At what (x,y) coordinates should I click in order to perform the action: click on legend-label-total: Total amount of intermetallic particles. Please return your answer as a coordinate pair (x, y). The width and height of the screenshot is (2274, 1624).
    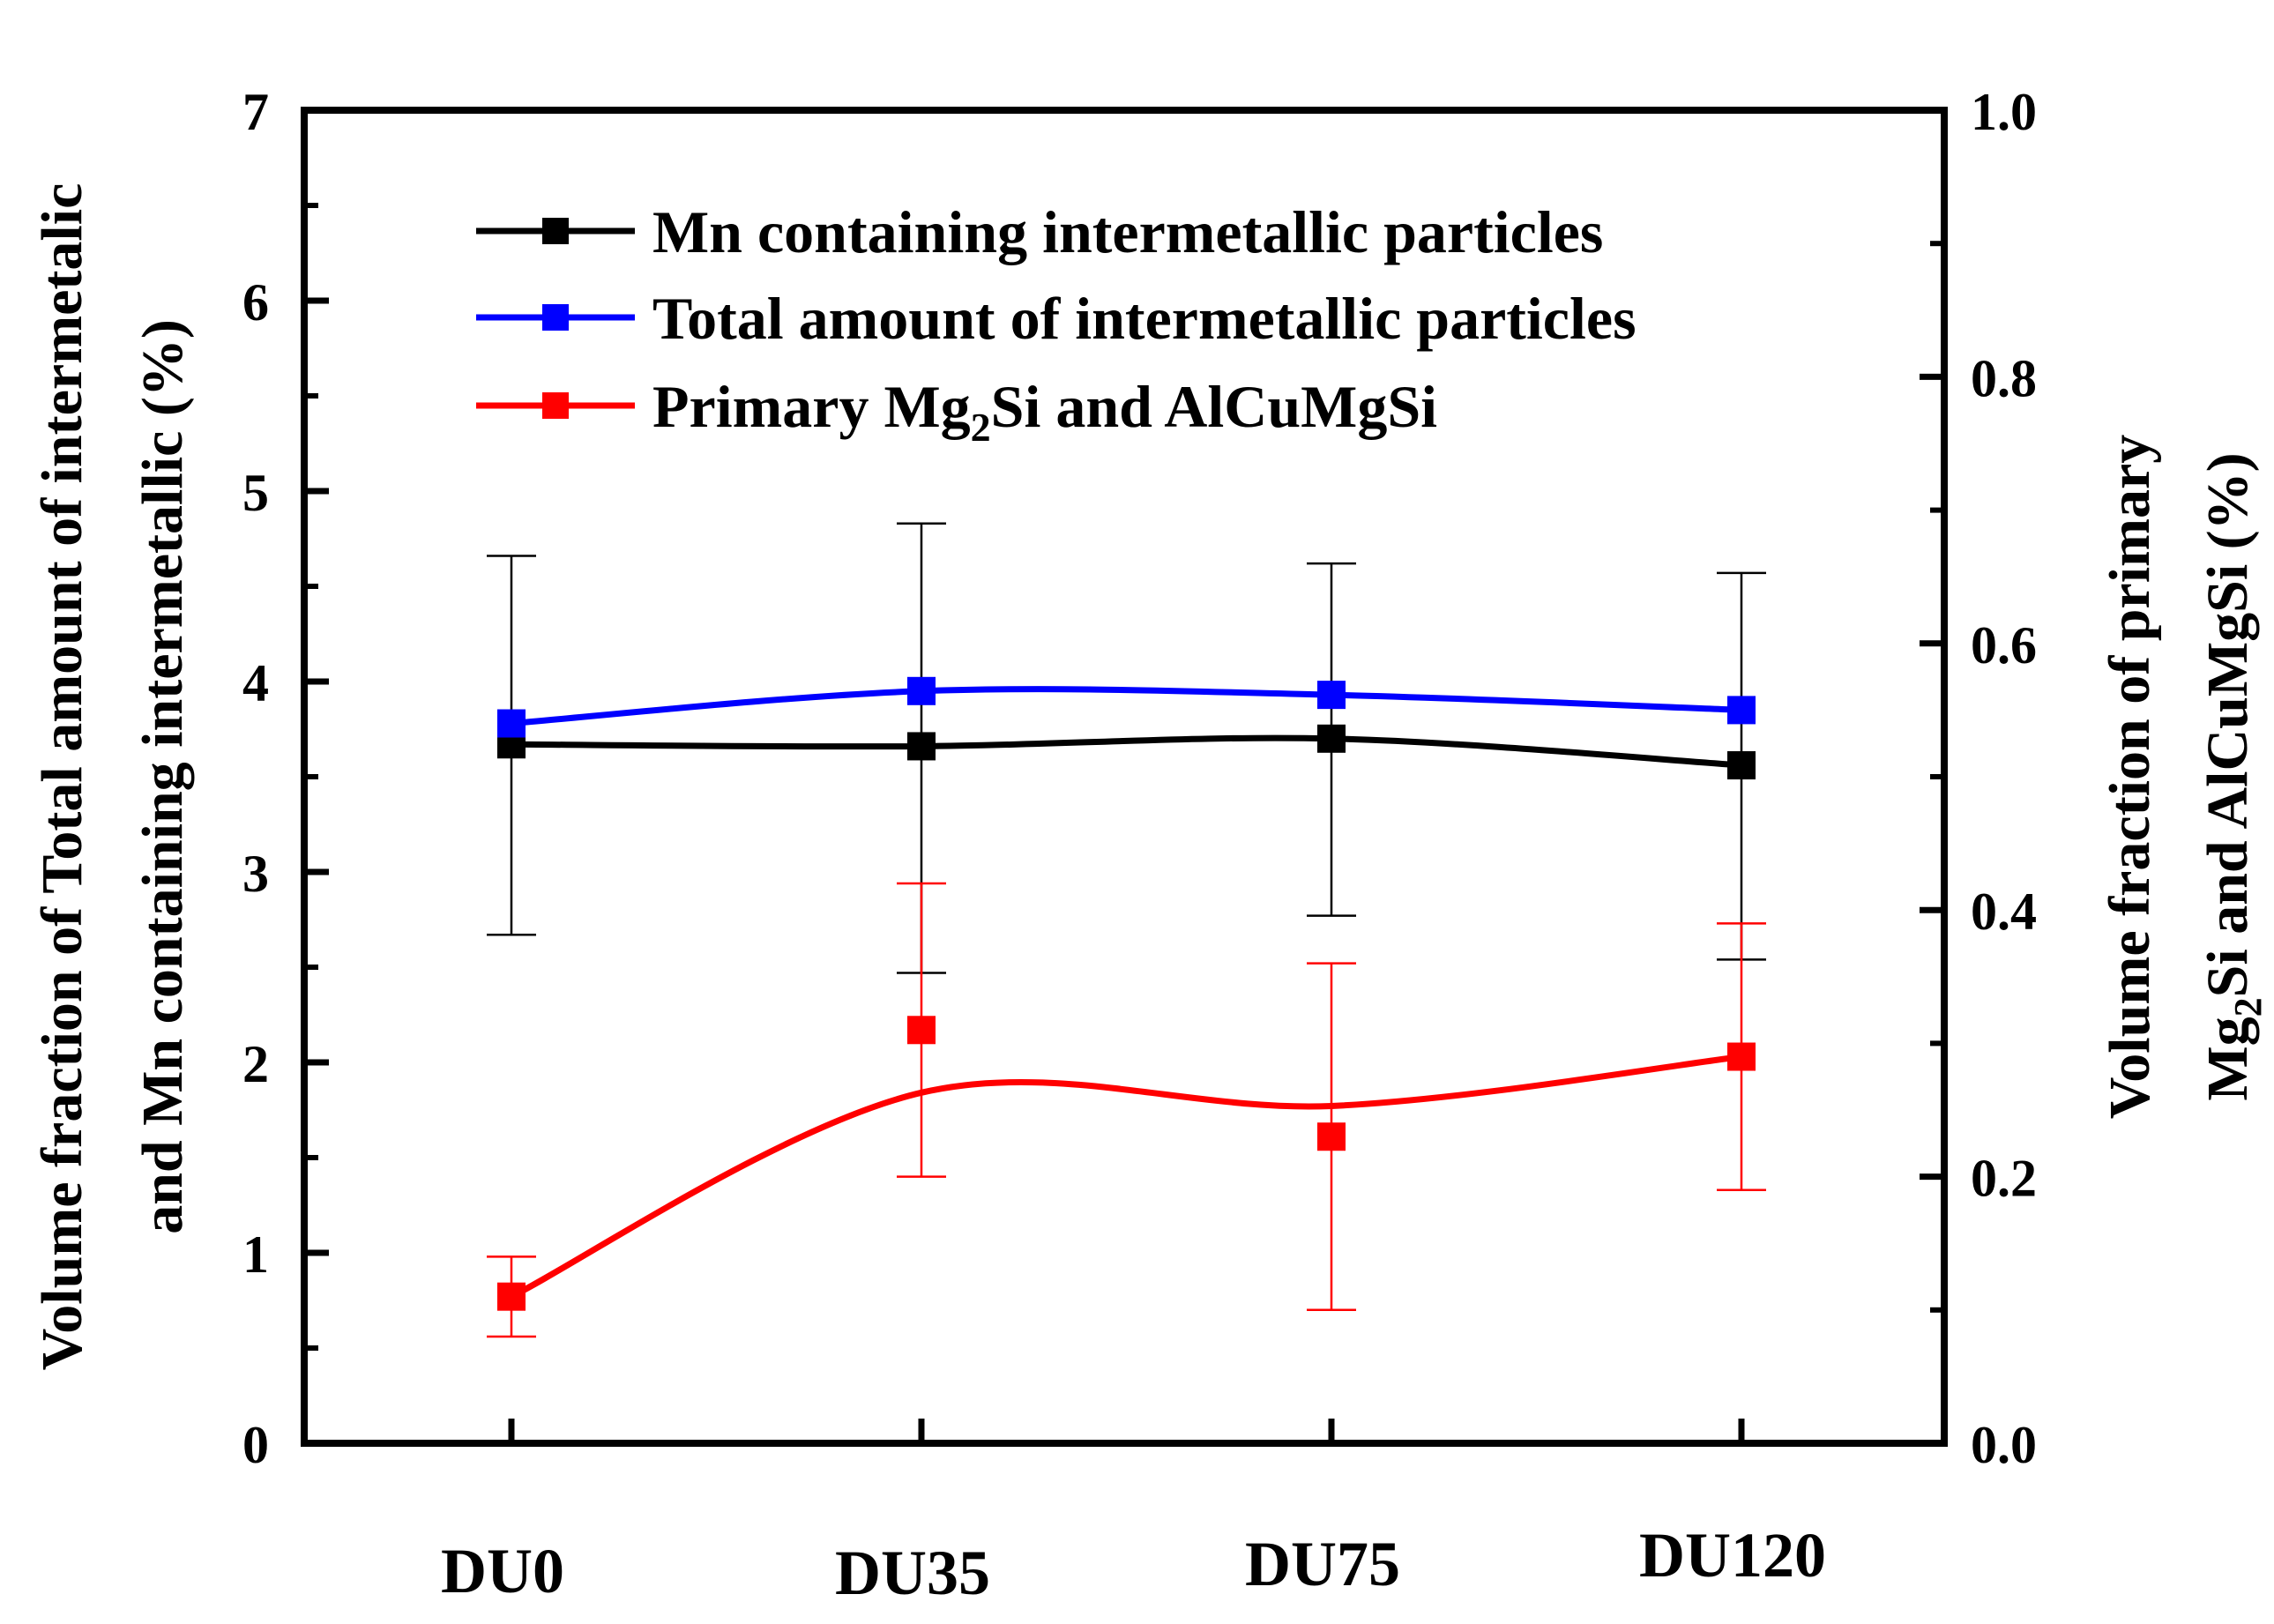
    Looking at the image, I should click on (1144, 318).